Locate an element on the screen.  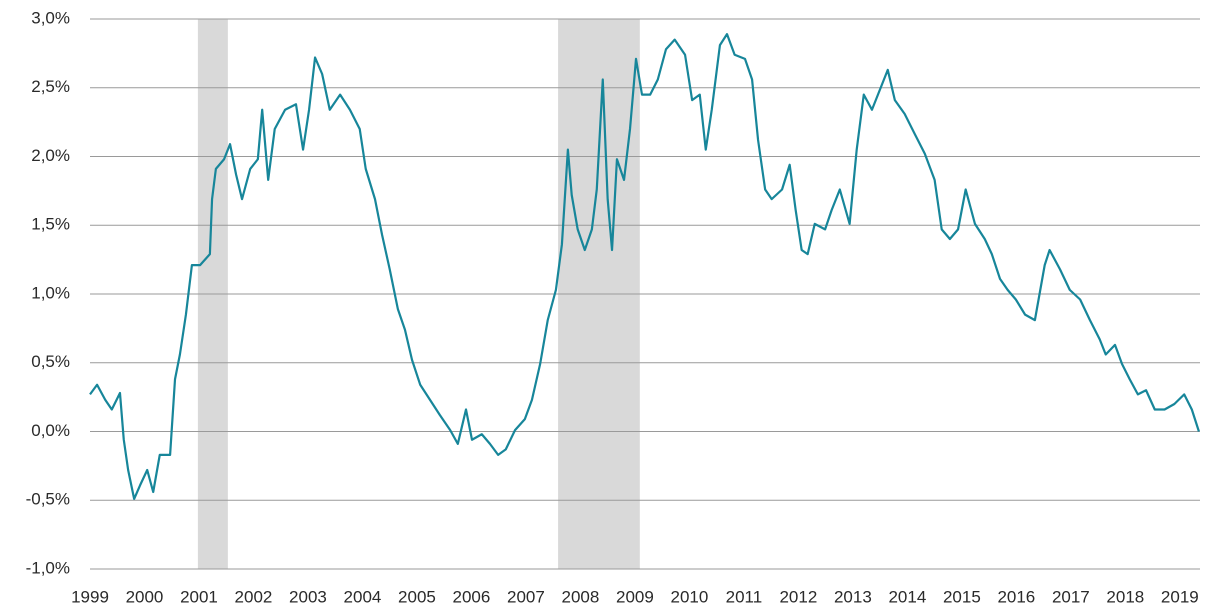
x-tick-label: 2002 is located at coordinates (254, 596).